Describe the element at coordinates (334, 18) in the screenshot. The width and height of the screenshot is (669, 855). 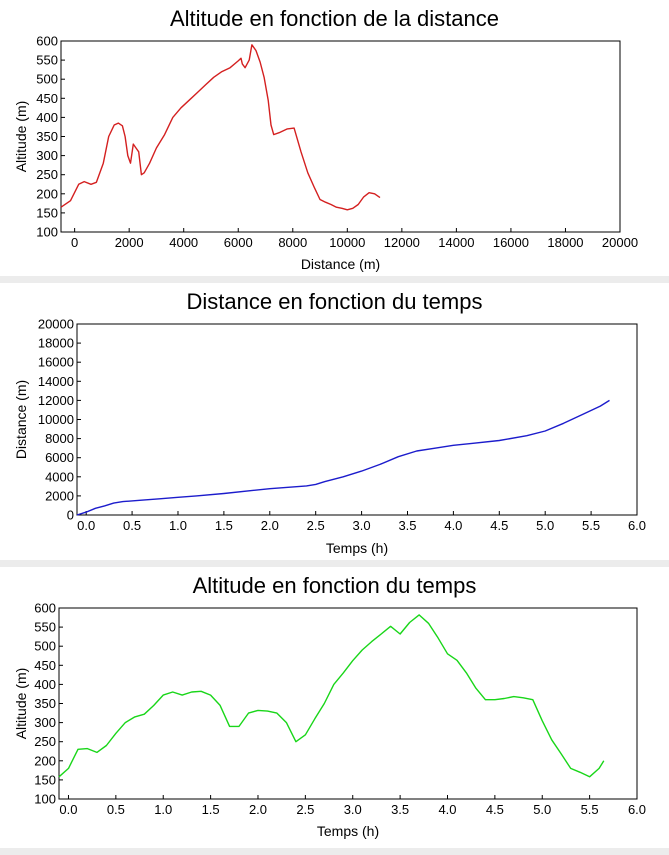
I see `chart-title: Altitude en fonction de la distance` at that location.